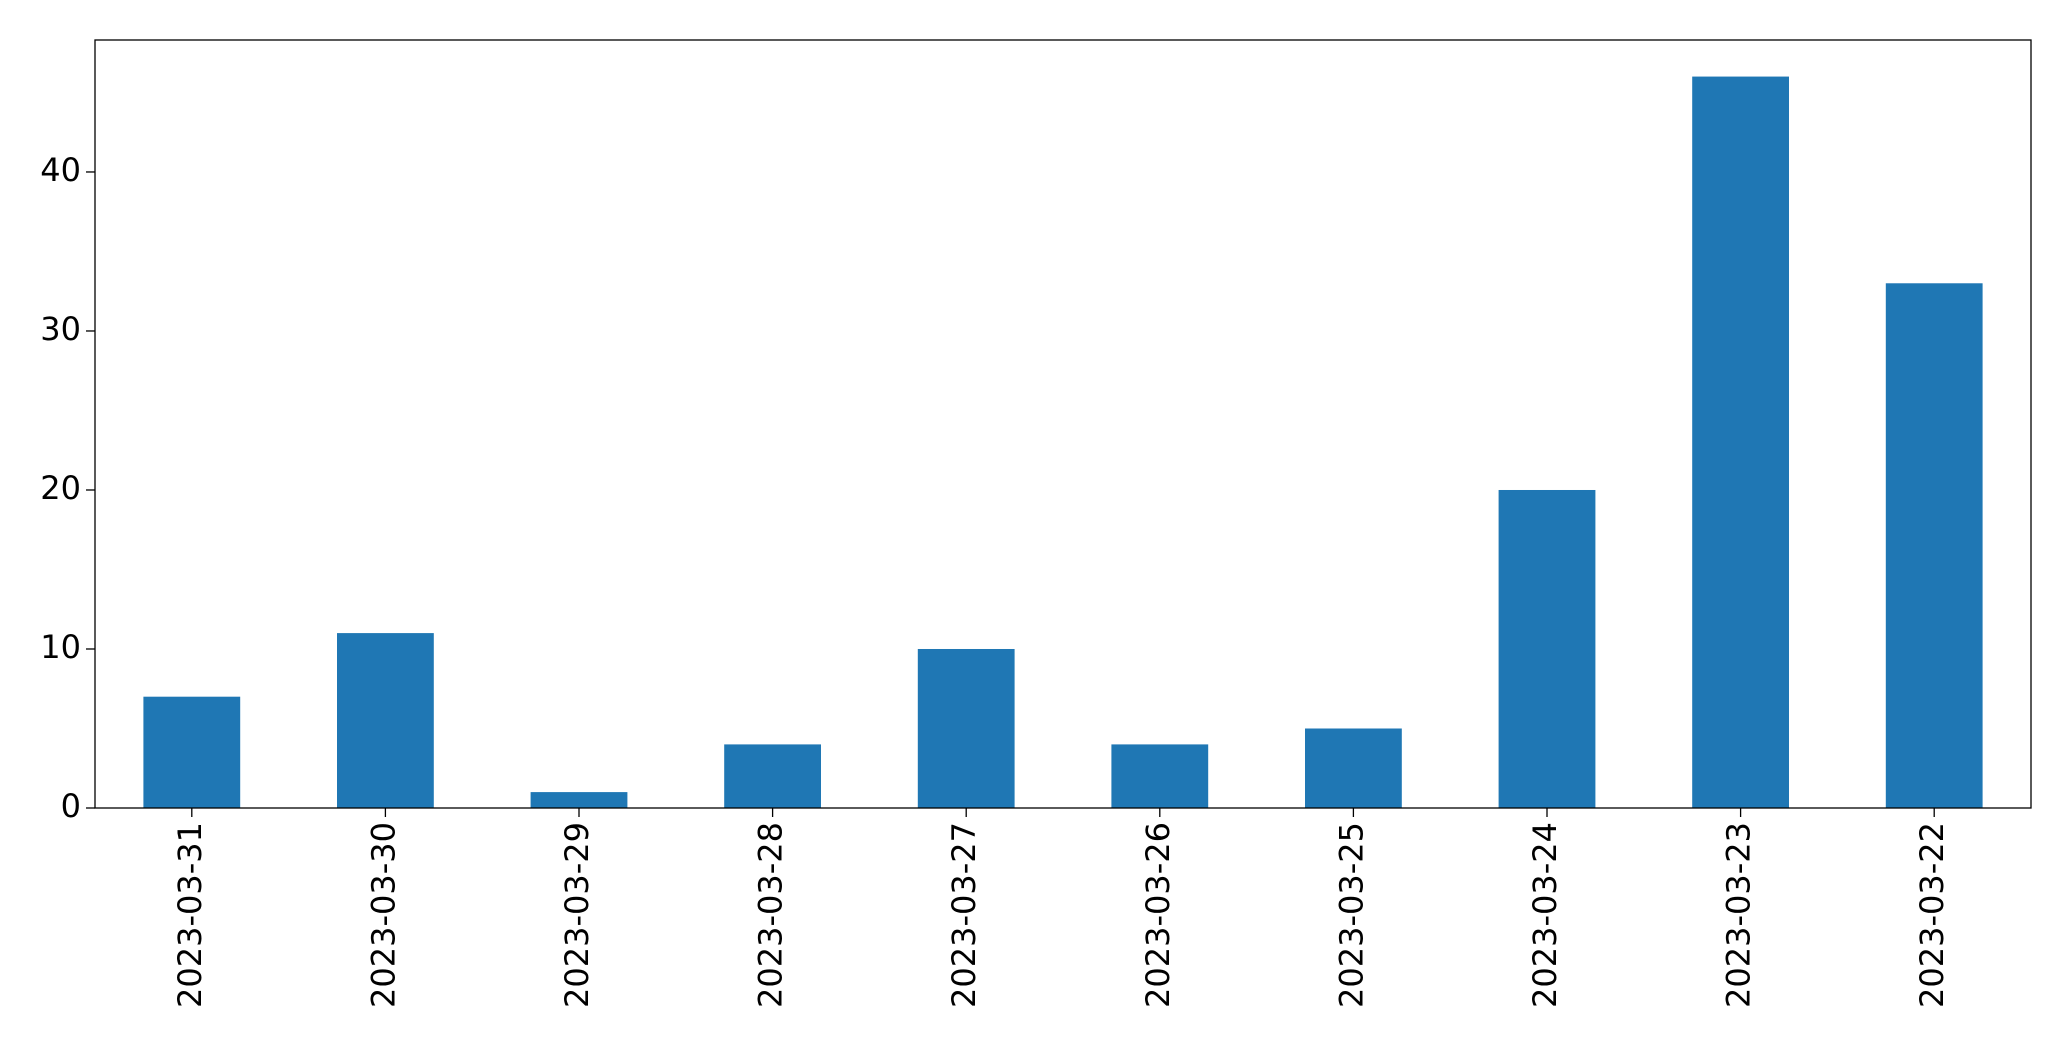 The image size is (2071, 1061). Describe the element at coordinates (71, 806) in the screenshot. I see `y-tick-label: 0` at that location.